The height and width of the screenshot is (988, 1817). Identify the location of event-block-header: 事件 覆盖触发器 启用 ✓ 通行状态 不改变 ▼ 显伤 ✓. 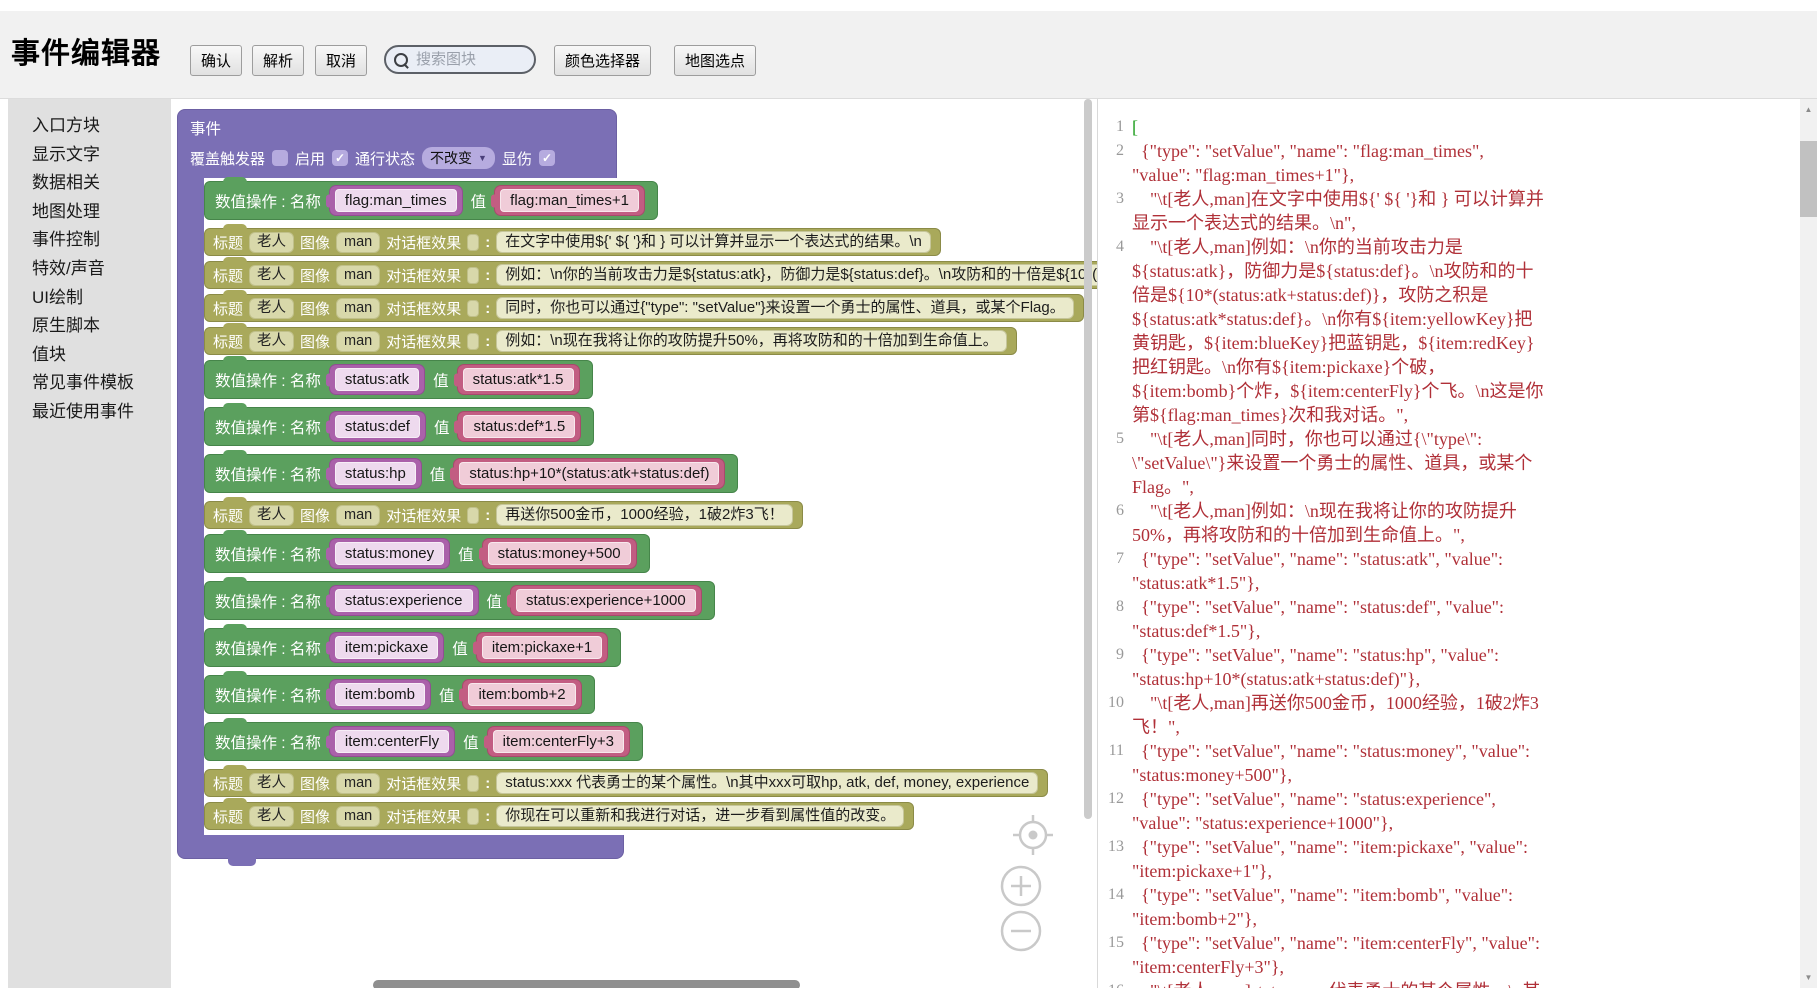
(397, 143).